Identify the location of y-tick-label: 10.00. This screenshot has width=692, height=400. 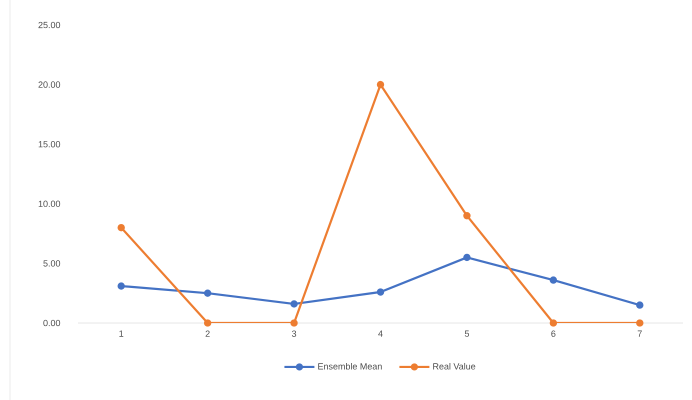
(49, 203).